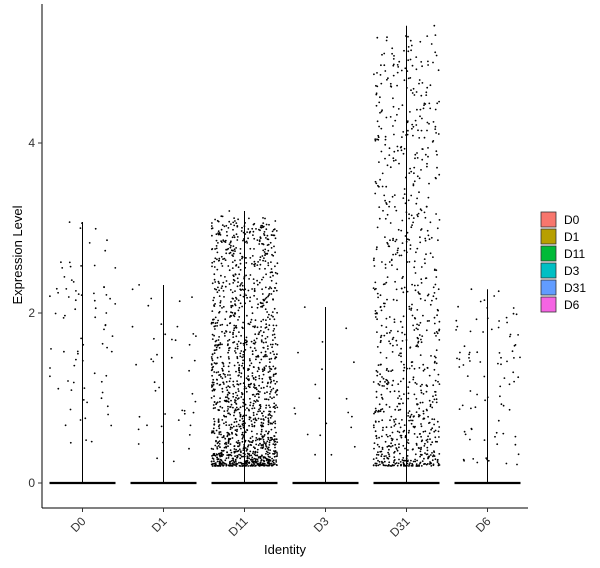  Describe the element at coordinates (560, 219) in the screenshot. I see `legend-item: D0` at that location.